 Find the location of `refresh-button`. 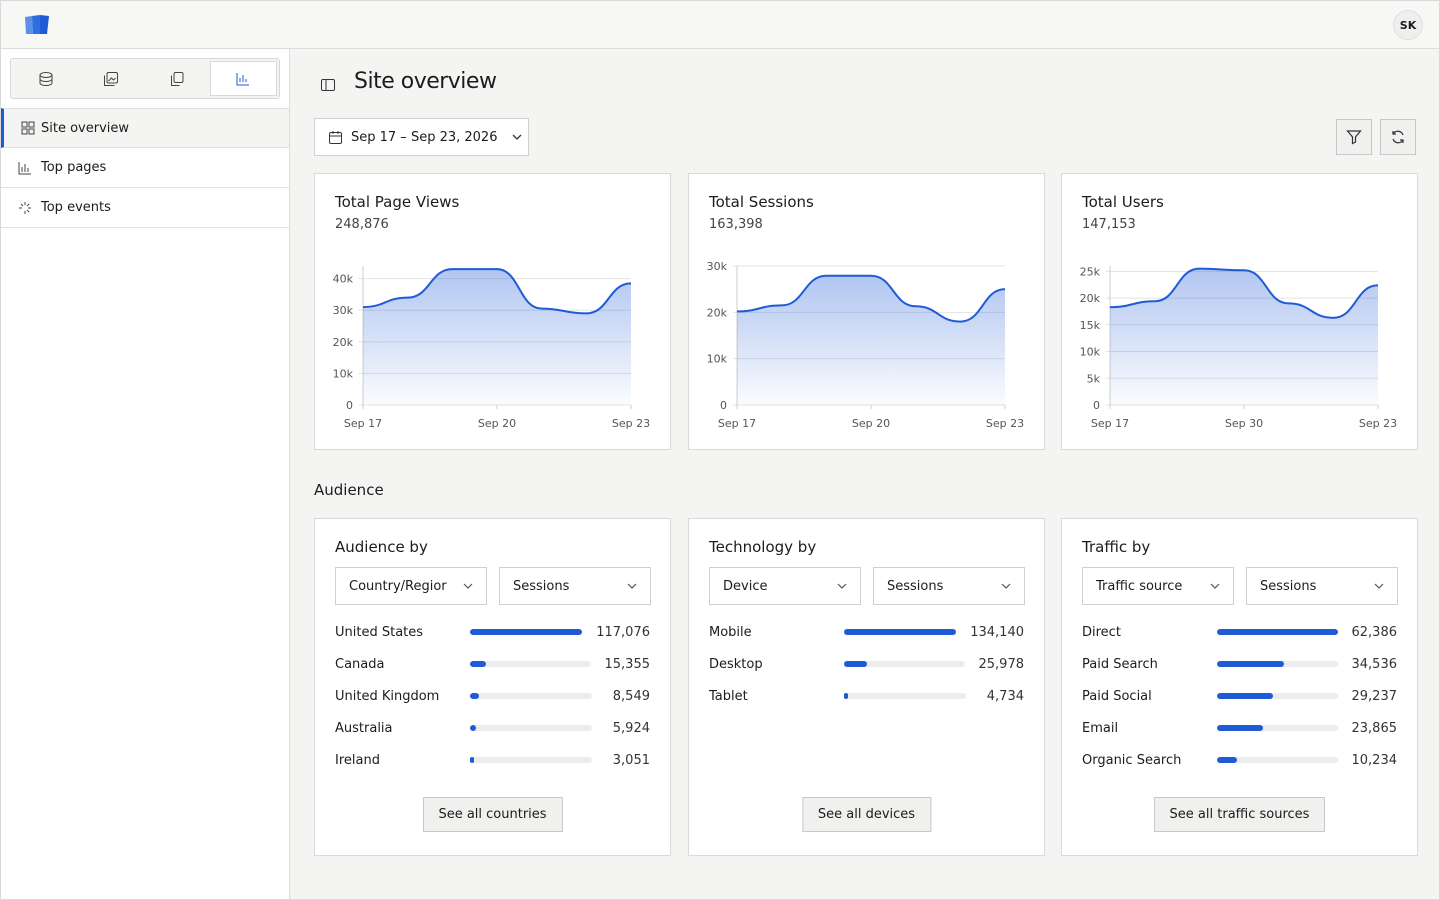

refresh-button is located at coordinates (1398, 137).